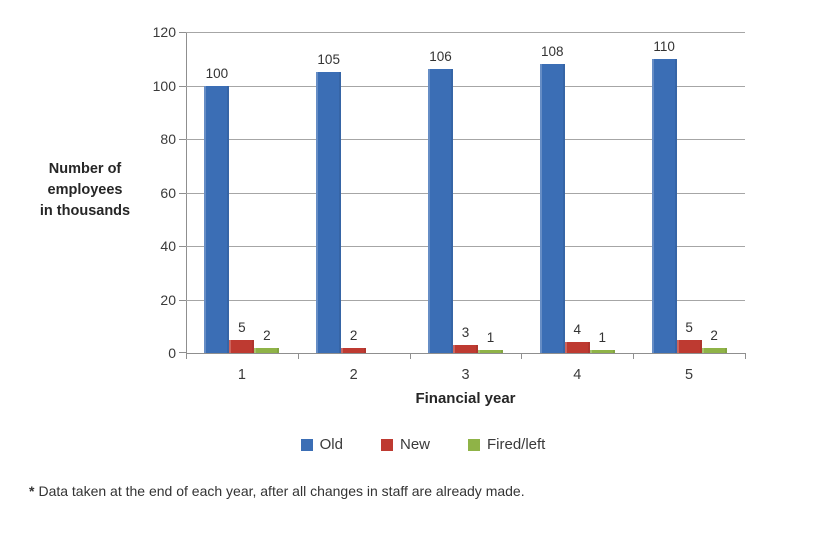 The height and width of the screenshot is (536, 823). I want to click on y-tick-label: 40, so click(168, 246).